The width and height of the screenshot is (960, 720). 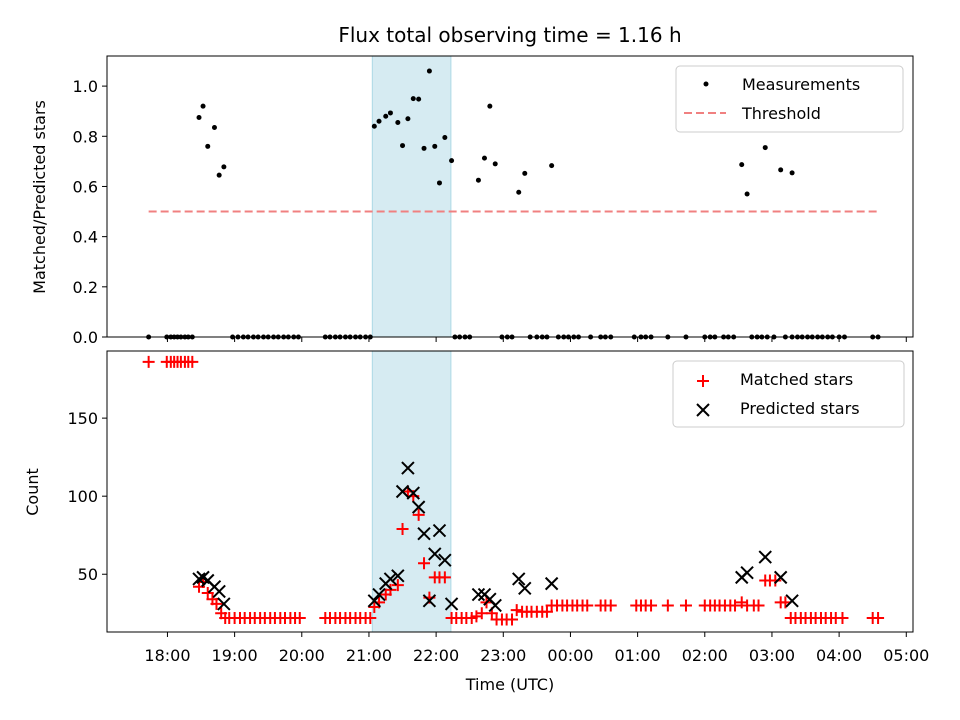 I want to click on bottom-y-axis-label: Count, so click(x=32, y=492).